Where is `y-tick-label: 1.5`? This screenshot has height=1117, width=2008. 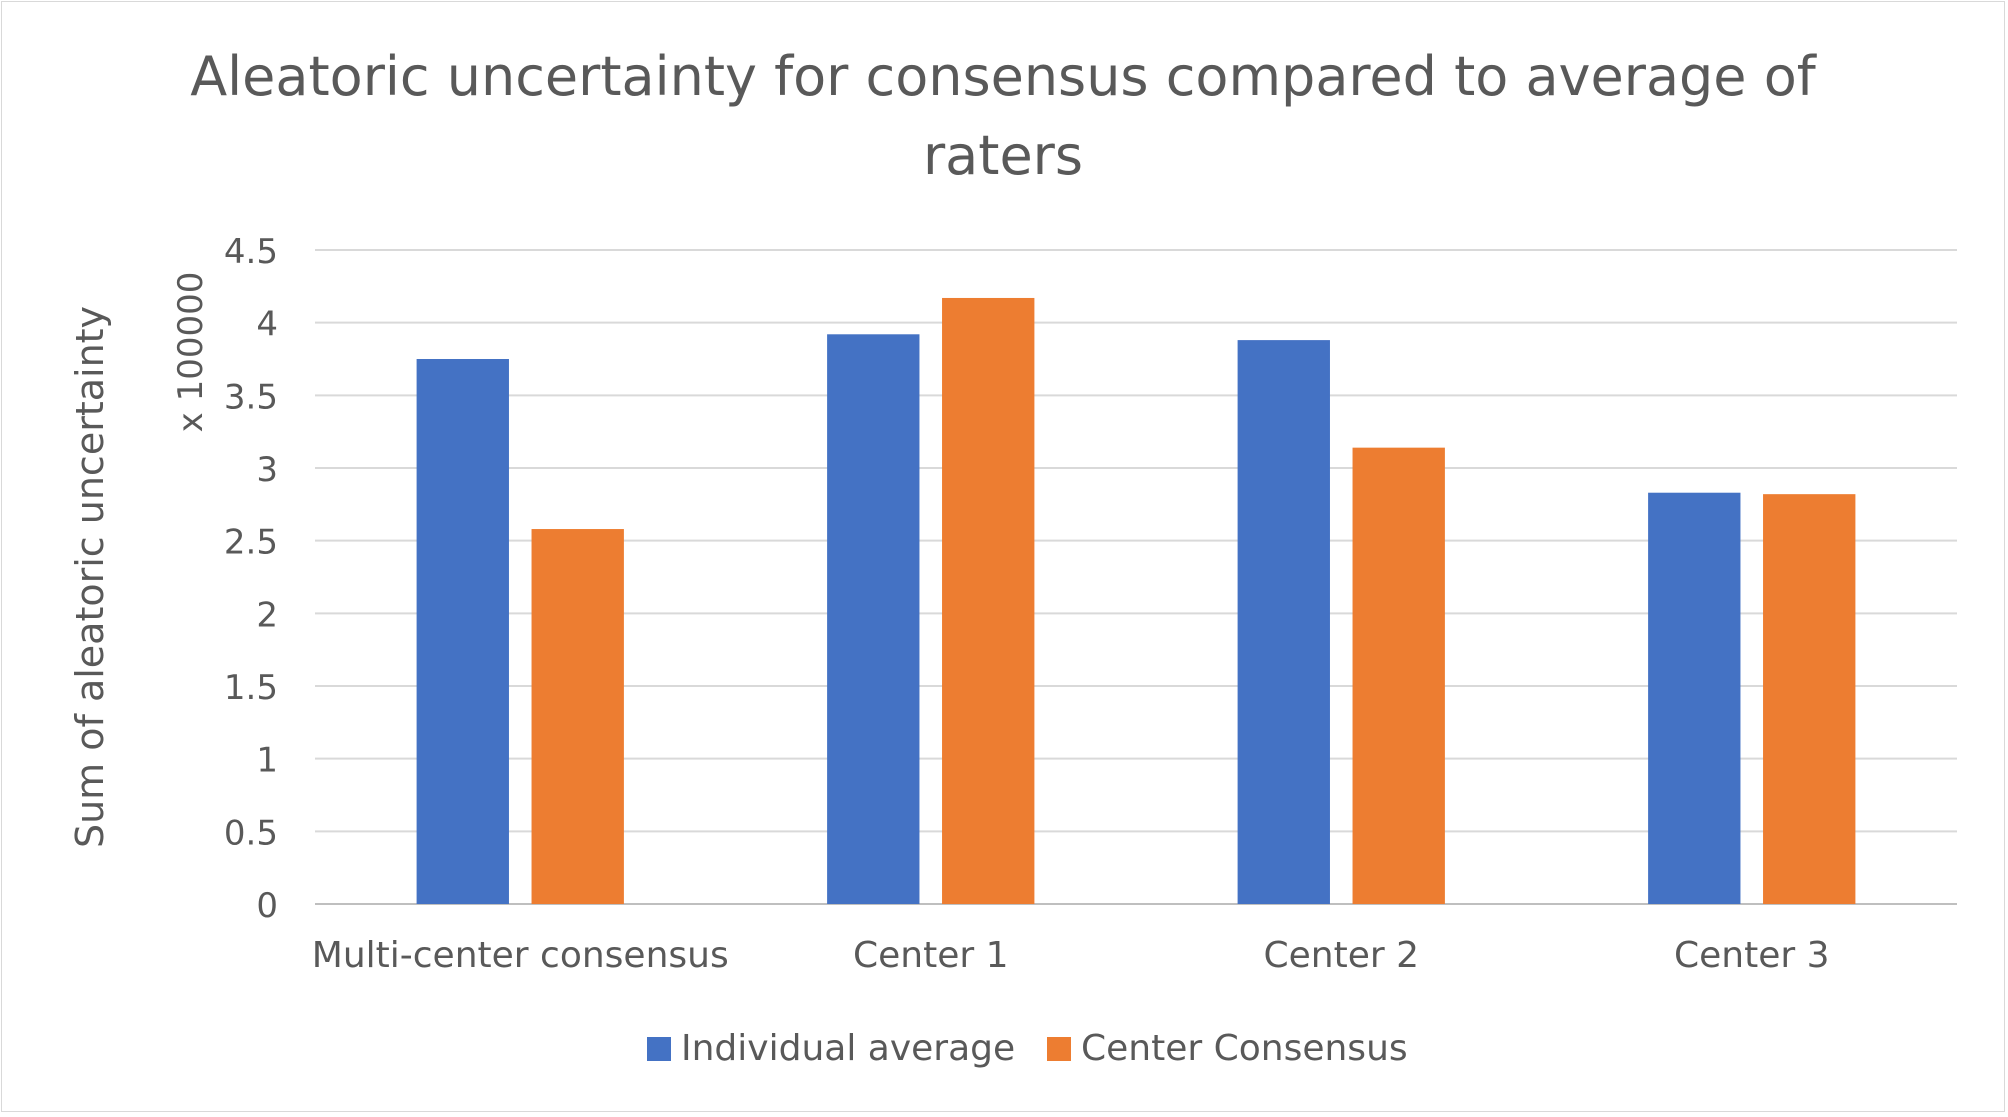
y-tick-label: 1.5 is located at coordinates (251, 688).